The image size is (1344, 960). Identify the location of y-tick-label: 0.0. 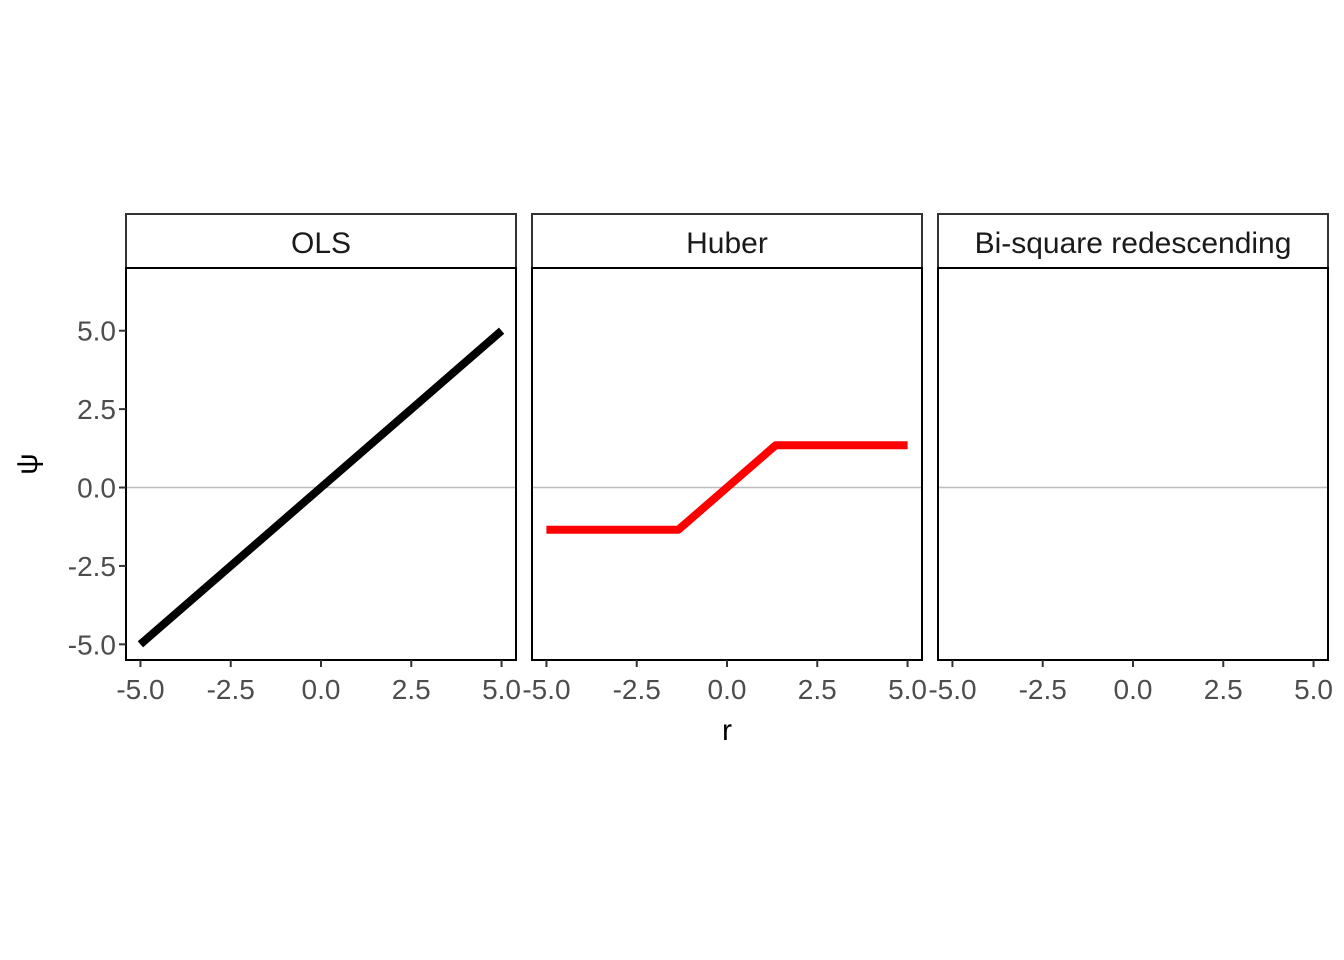
(96, 488).